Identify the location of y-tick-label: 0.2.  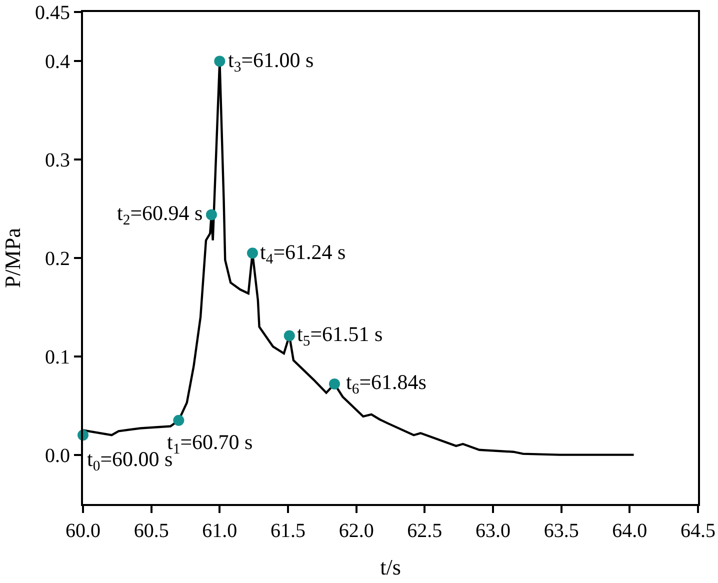
(57, 259).